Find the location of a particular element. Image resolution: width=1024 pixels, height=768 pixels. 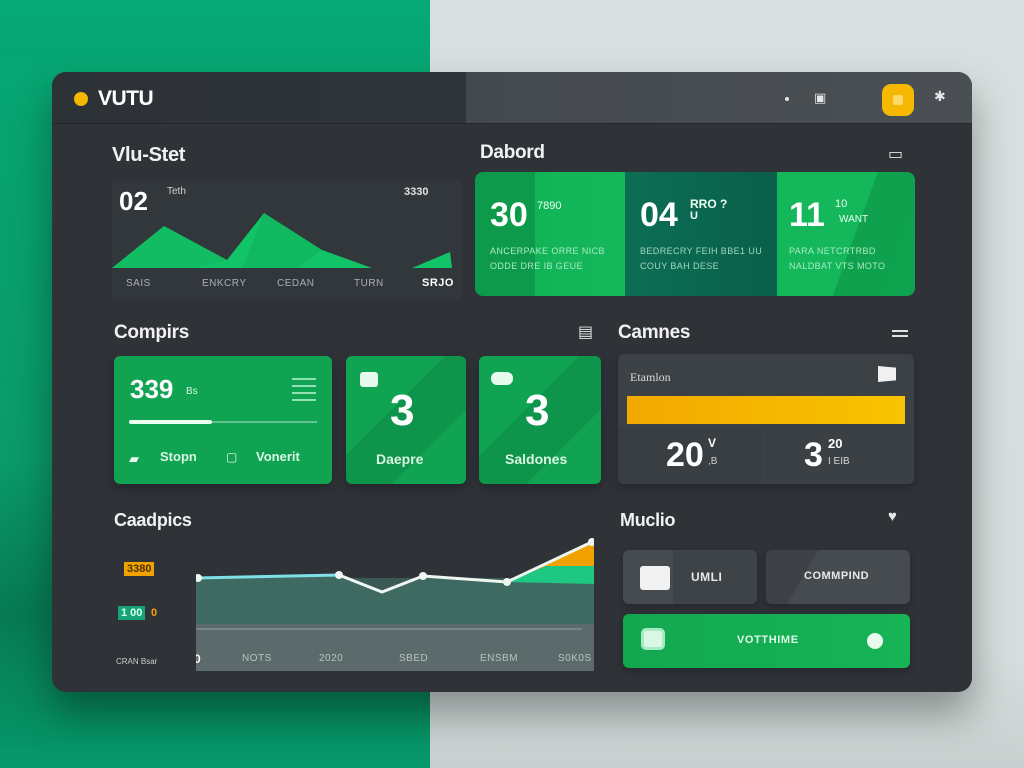

metric-cell: 3 20 I EIB is located at coordinates (839, 455).